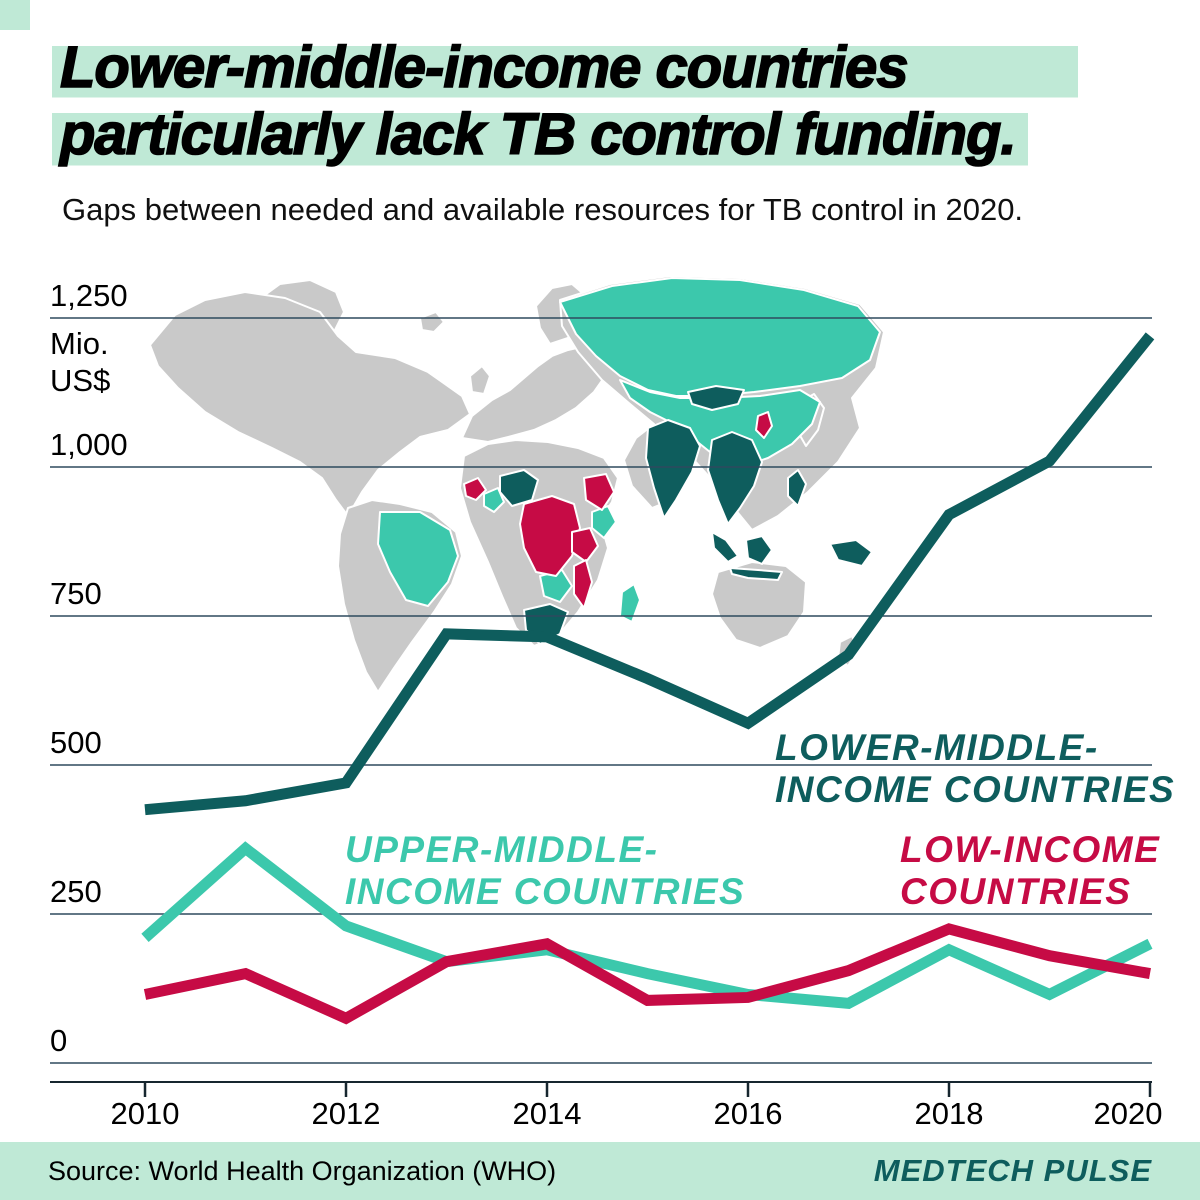 The width and height of the screenshot is (1200, 1200). I want to click on map-region-ethiopia, so click(599, 492).